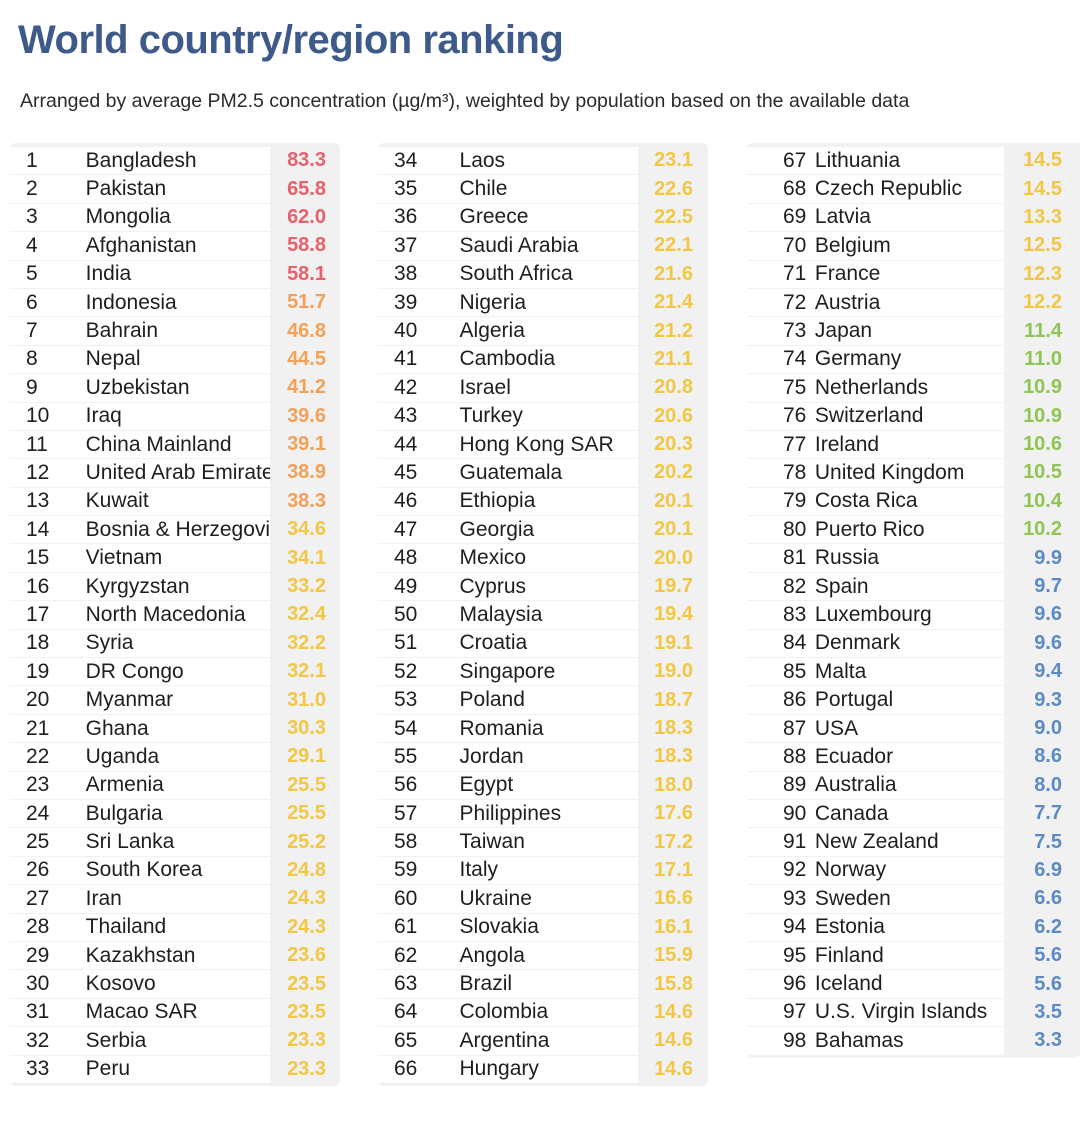 The image size is (1080, 1131). Describe the element at coordinates (124, 785) in the screenshot. I see `country-name: Armenia` at that location.